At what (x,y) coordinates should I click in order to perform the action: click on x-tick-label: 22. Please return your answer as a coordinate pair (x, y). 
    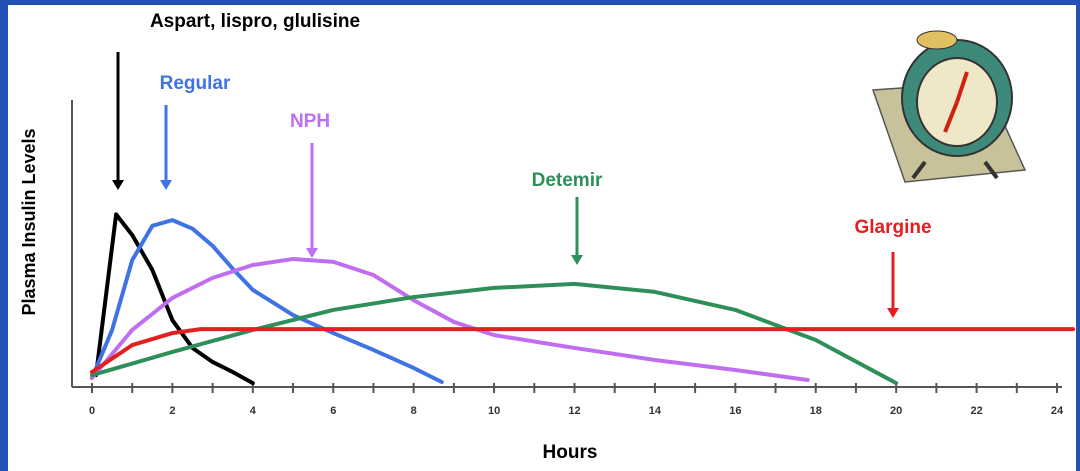
    Looking at the image, I should click on (976, 411).